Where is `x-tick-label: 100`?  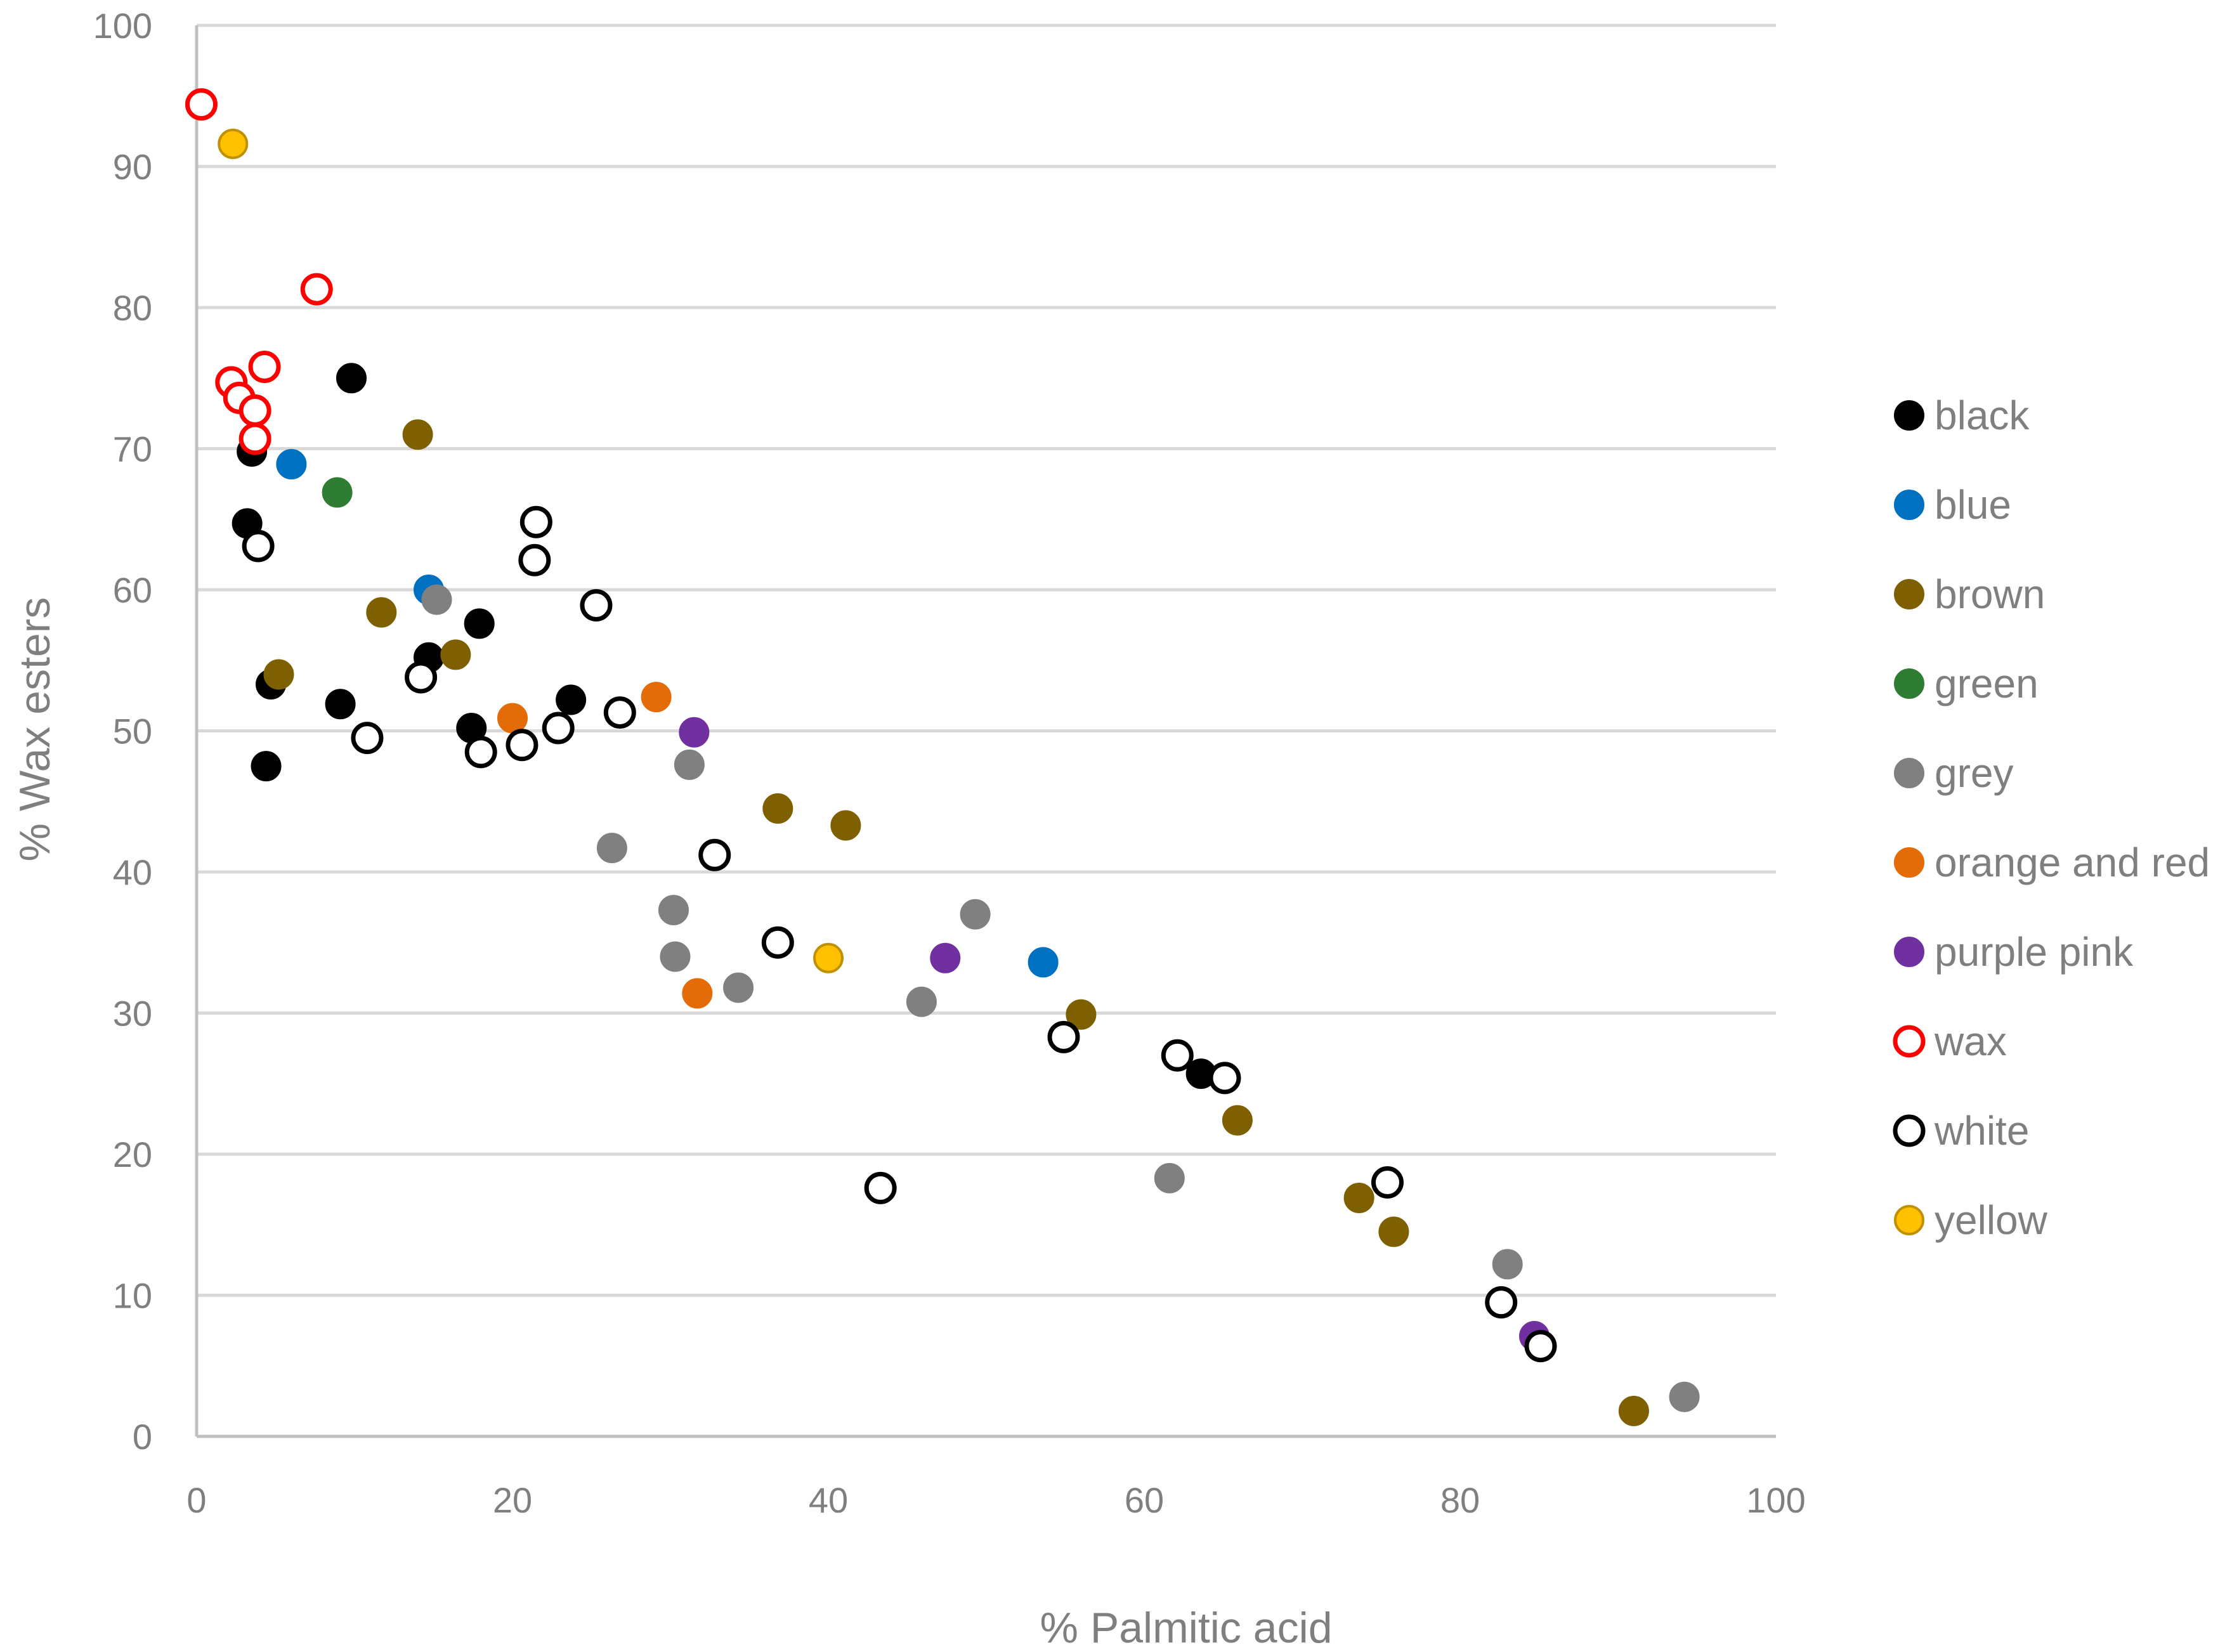 x-tick-label: 100 is located at coordinates (1776, 1500).